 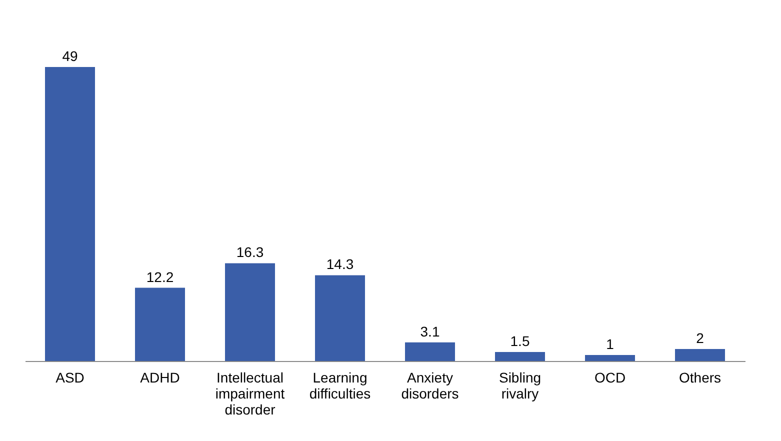 What do you see at coordinates (250, 252) in the screenshot?
I see `data-label: 16.3` at bounding box center [250, 252].